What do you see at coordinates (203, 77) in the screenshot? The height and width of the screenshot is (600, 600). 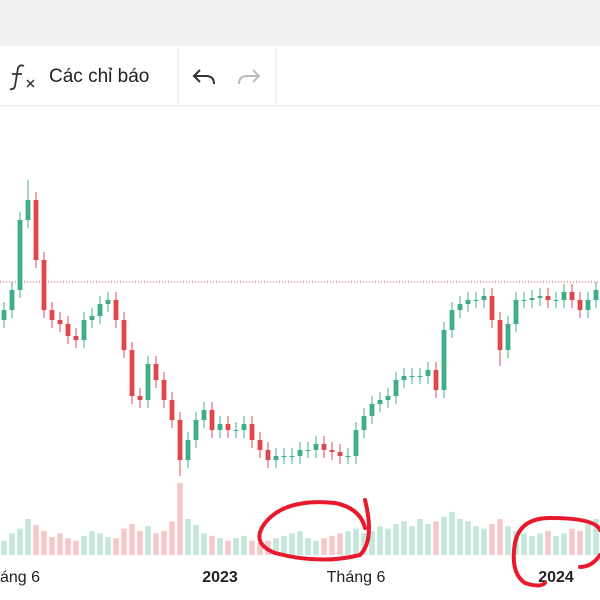 I see `undo-button` at bounding box center [203, 77].